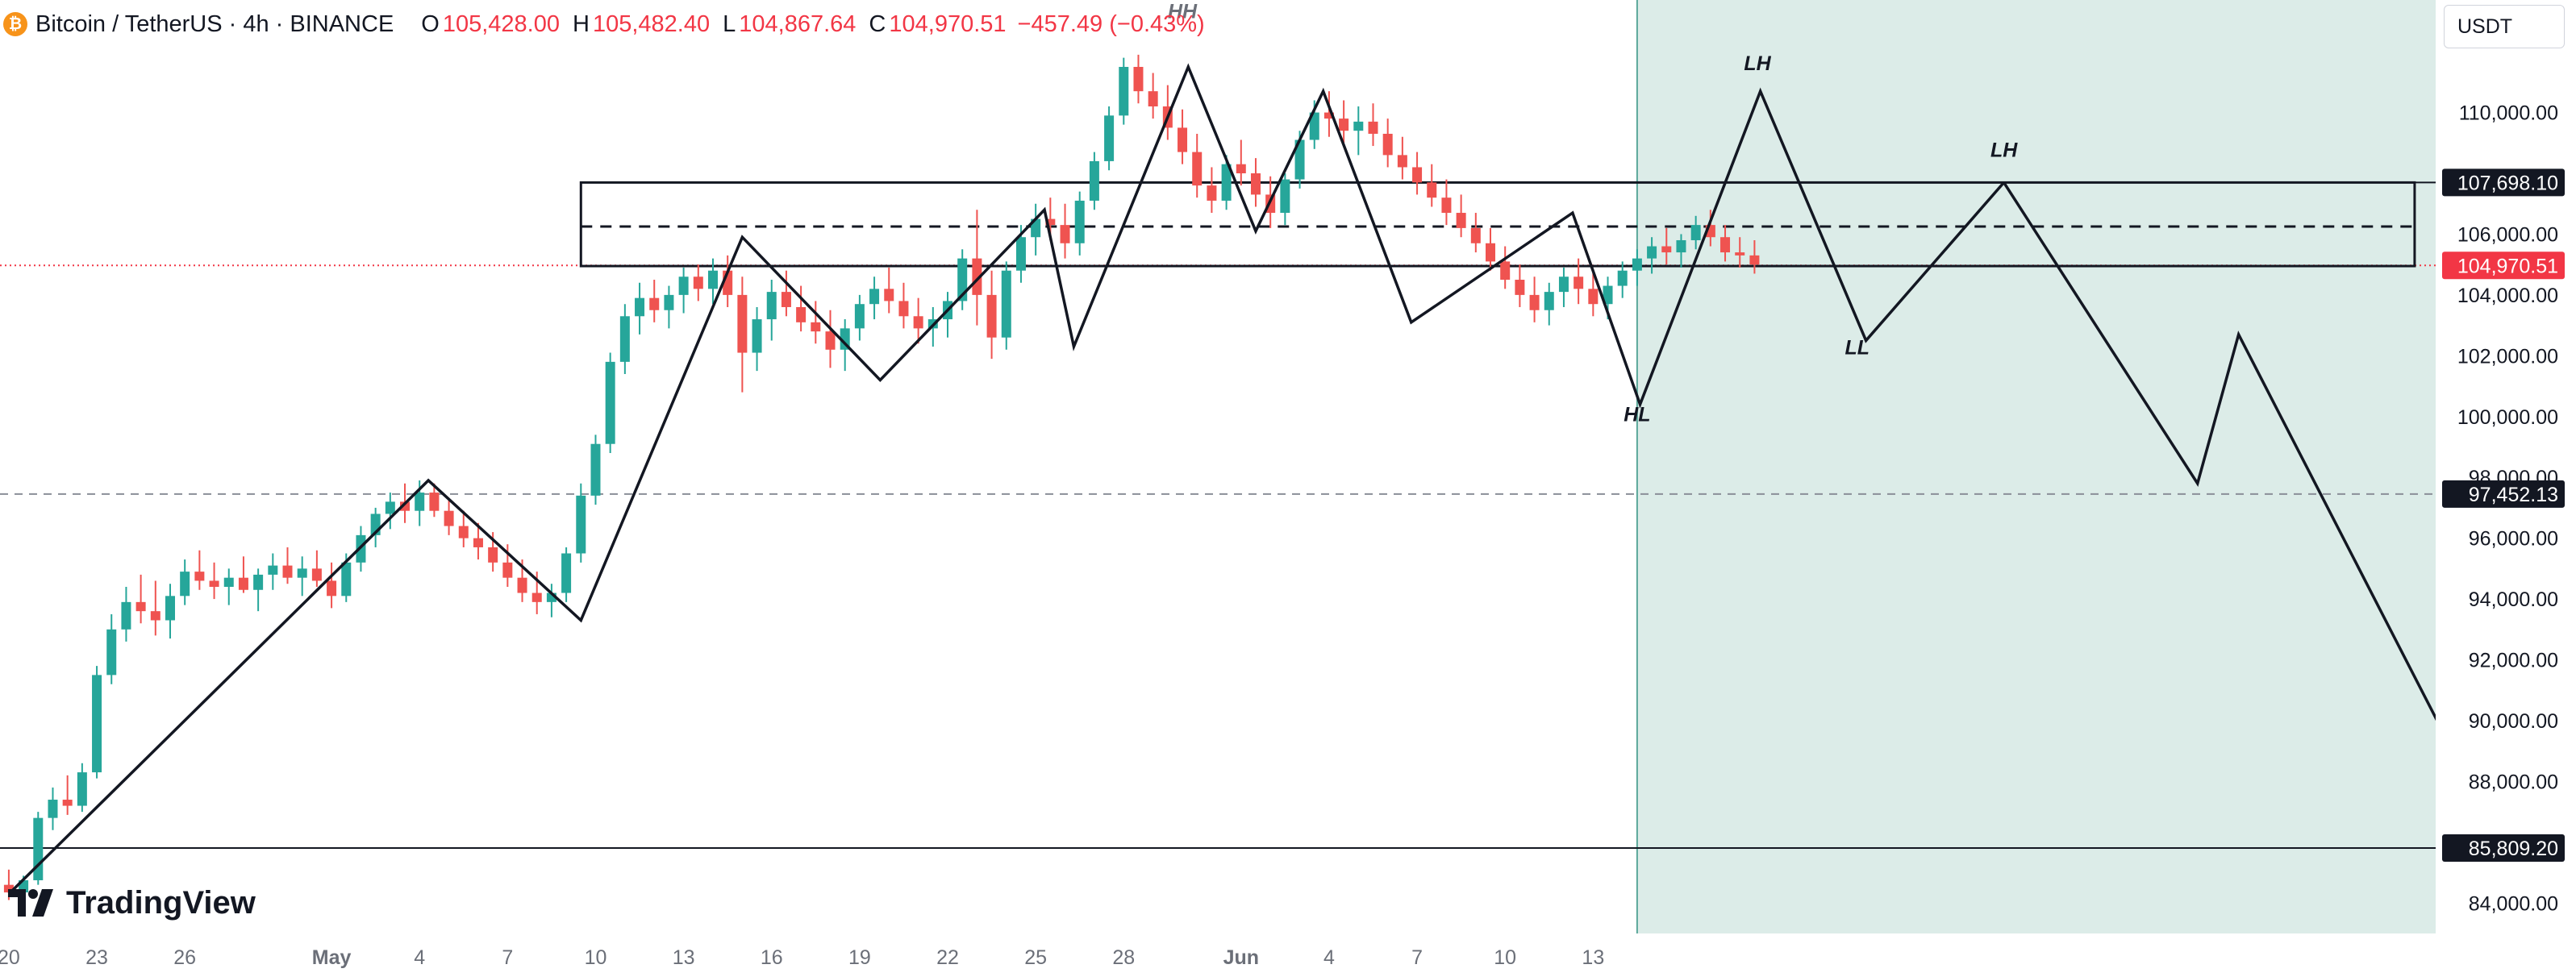 The image size is (2576, 977). What do you see at coordinates (2504, 26) in the screenshot?
I see `currency-unit-selector: USDT` at bounding box center [2504, 26].